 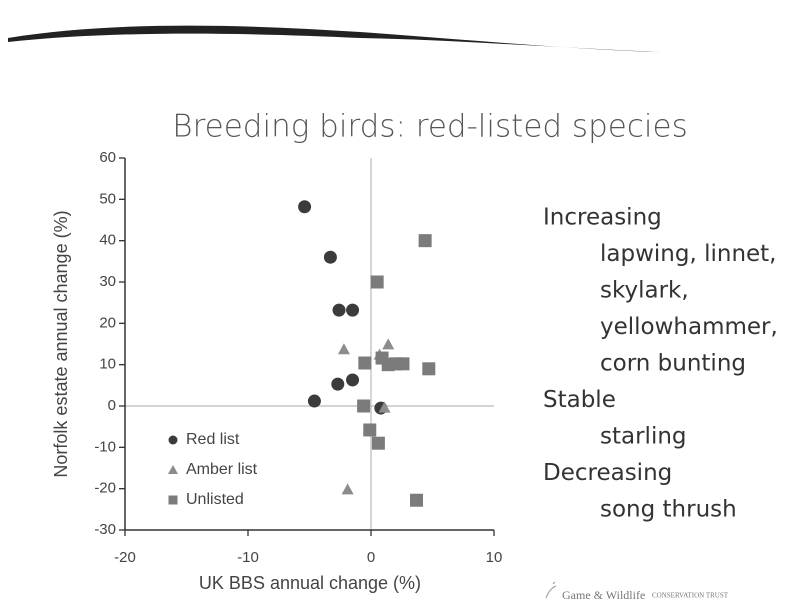 I want to click on y-tick-label: 40, so click(x=107, y=240).